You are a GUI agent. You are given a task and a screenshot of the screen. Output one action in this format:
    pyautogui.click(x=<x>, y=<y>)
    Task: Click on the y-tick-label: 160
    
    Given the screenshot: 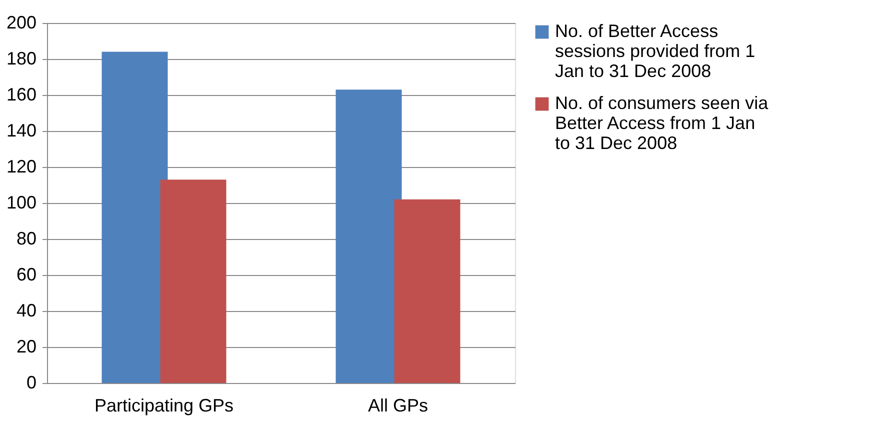 What is the action you would take?
    pyautogui.click(x=21, y=94)
    